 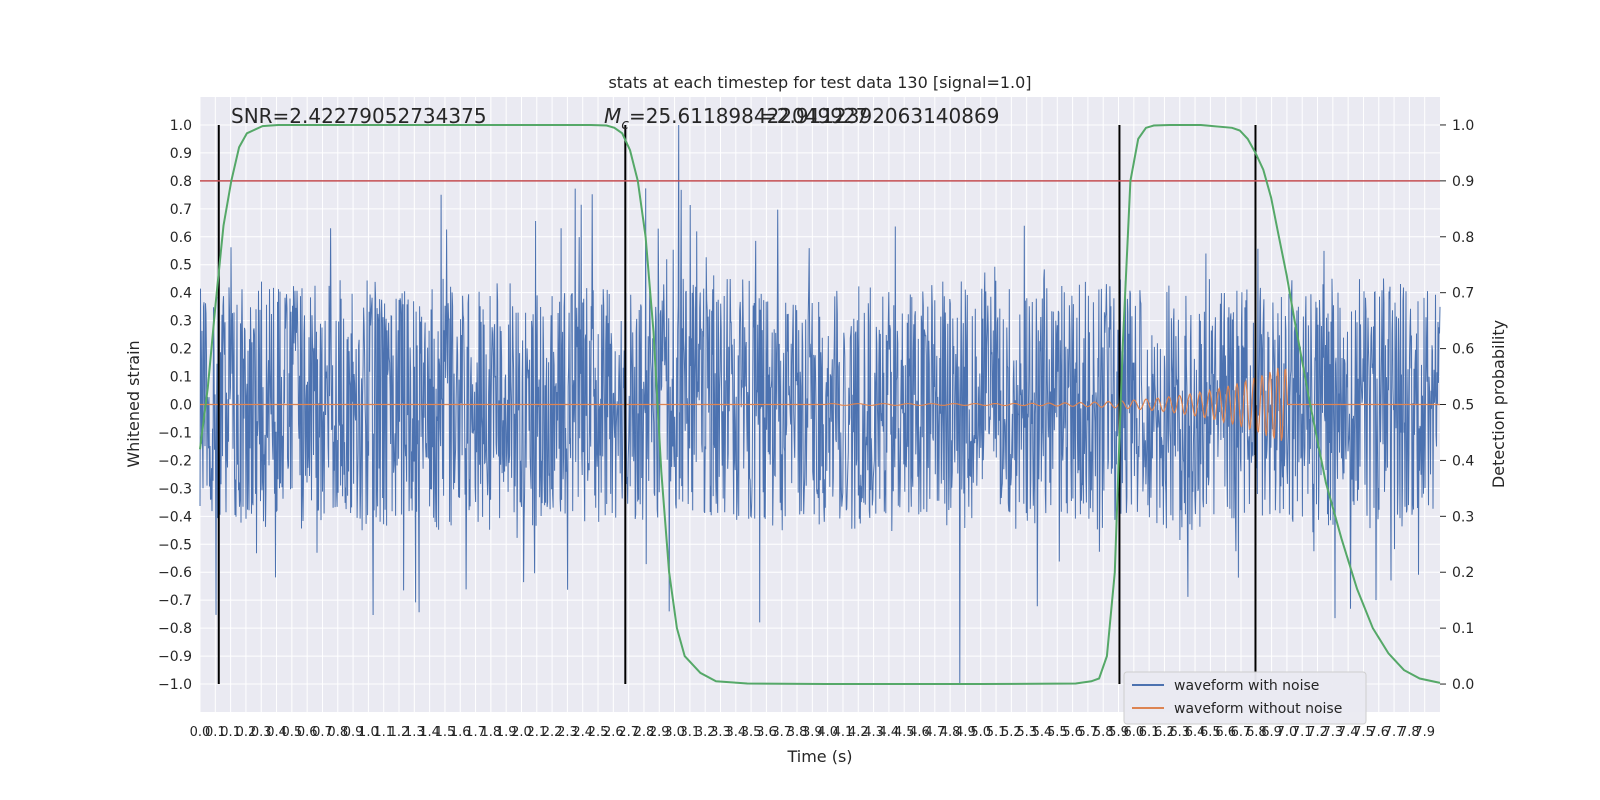 What do you see at coordinates (175, 489) in the screenshot?
I see `y-tick-left-label: −0.3` at bounding box center [175, 489].